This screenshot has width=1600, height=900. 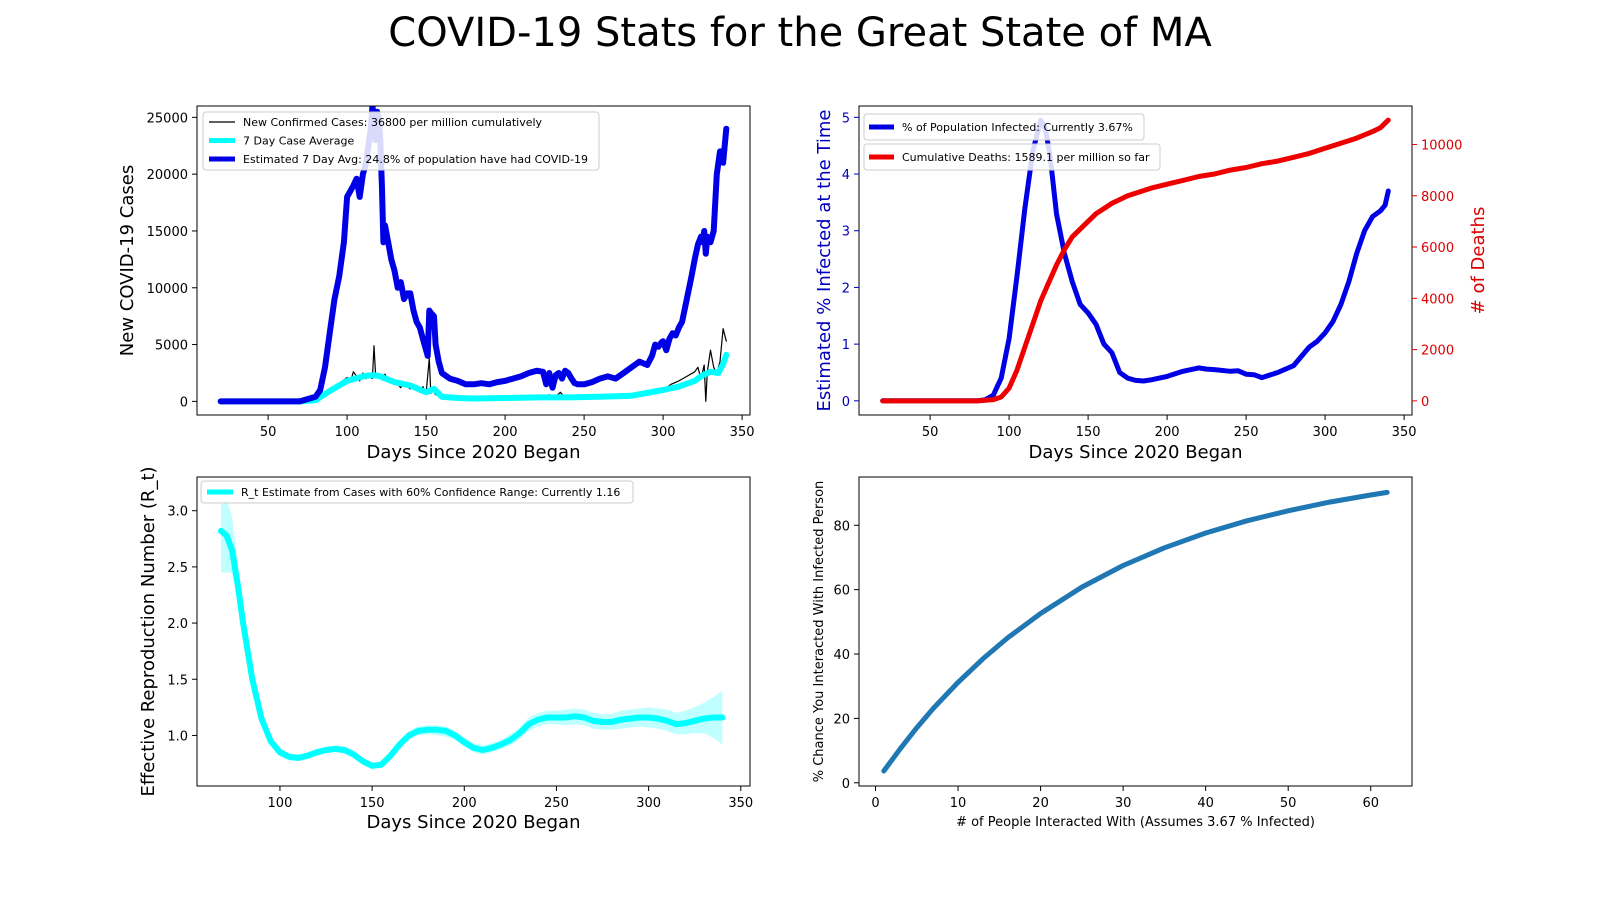 What do you see at coordinates (841, 719) in the screenshot?
I see `y-tick-label: 20` at bounding box center [841, 719].